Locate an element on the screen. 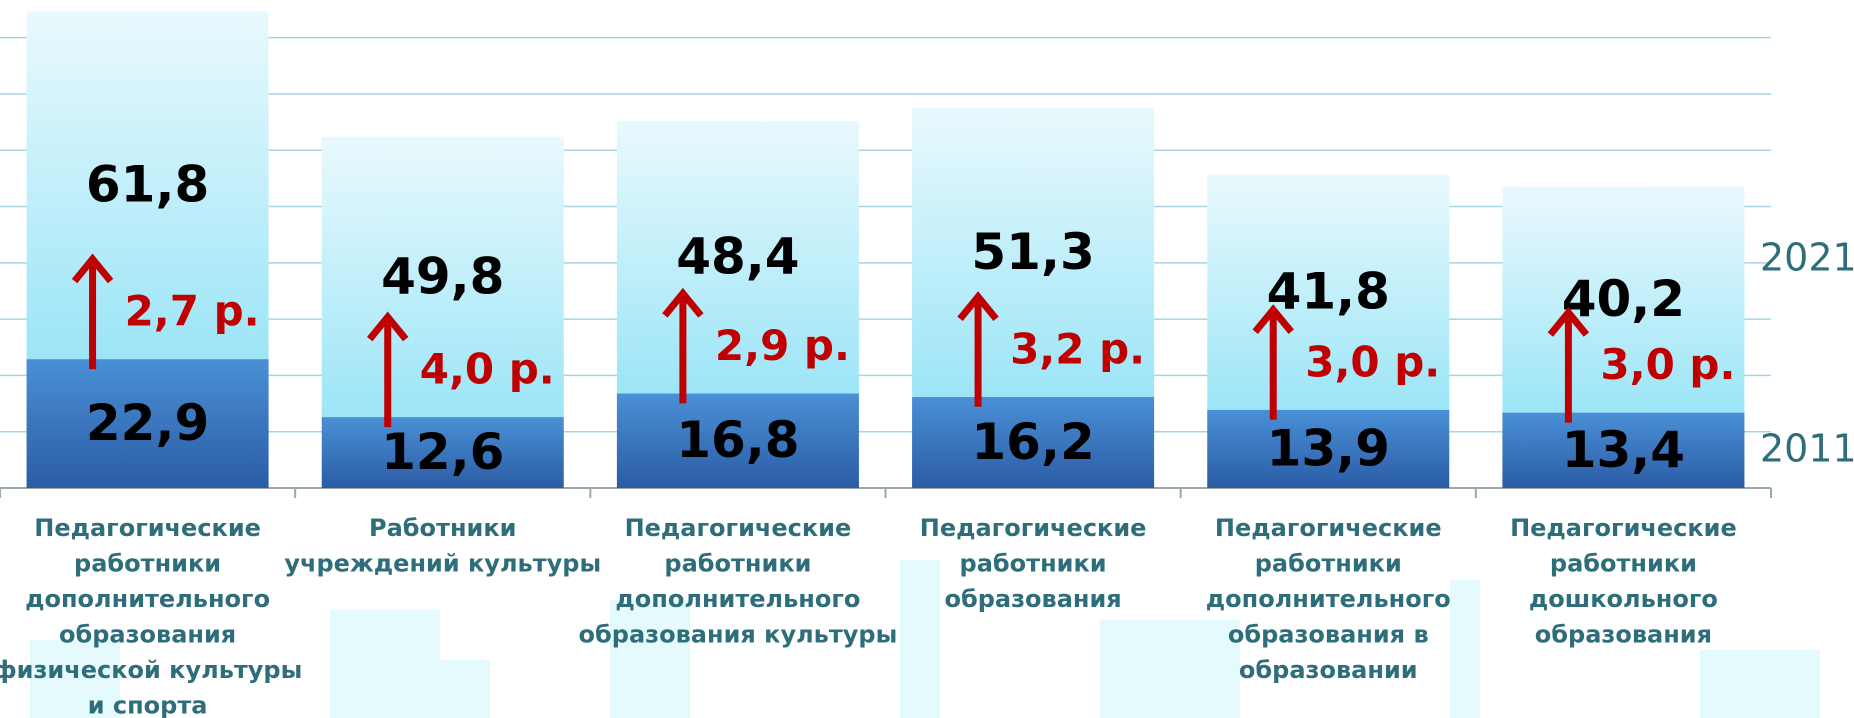 The height and width of the screenshot is (718, 1854). value-label: 13,9 is located at coordinates (1328, 448).